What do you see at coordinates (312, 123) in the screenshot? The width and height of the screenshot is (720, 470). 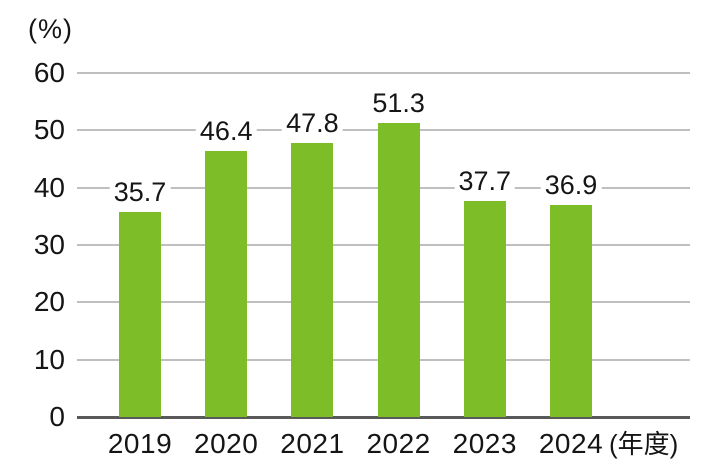 I see `bar-value-label: 47.8` at bounding box center [312, 123].